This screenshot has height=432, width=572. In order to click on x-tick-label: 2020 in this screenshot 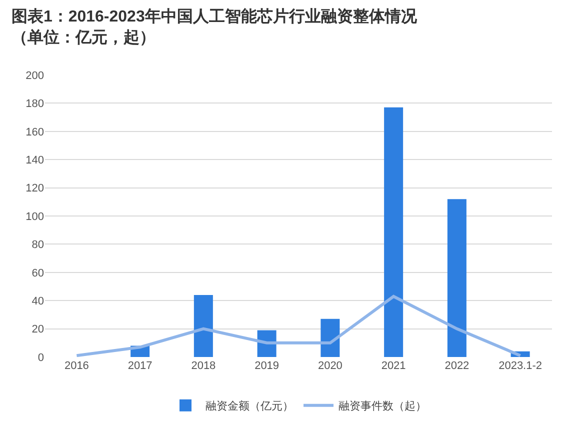, I will do `click(330, 366)`.